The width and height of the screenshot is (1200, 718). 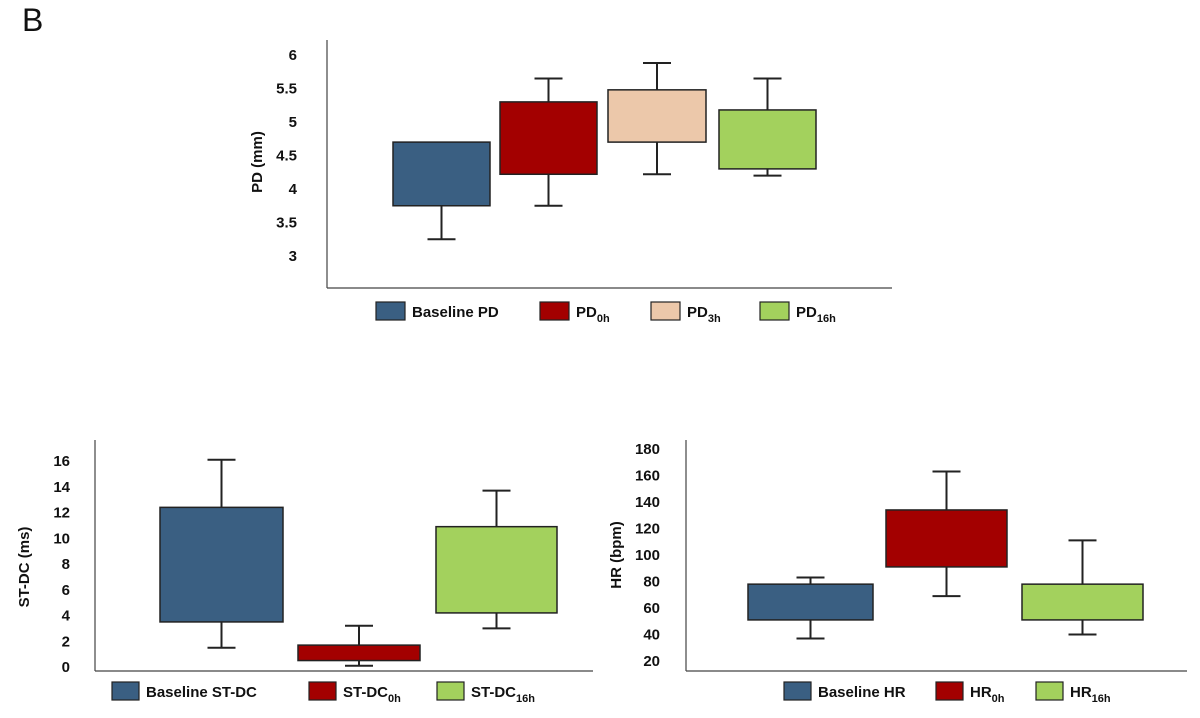 I want to click on stdc-legend-item-0: Baseline ST-DC, so click(x=184, y=691).